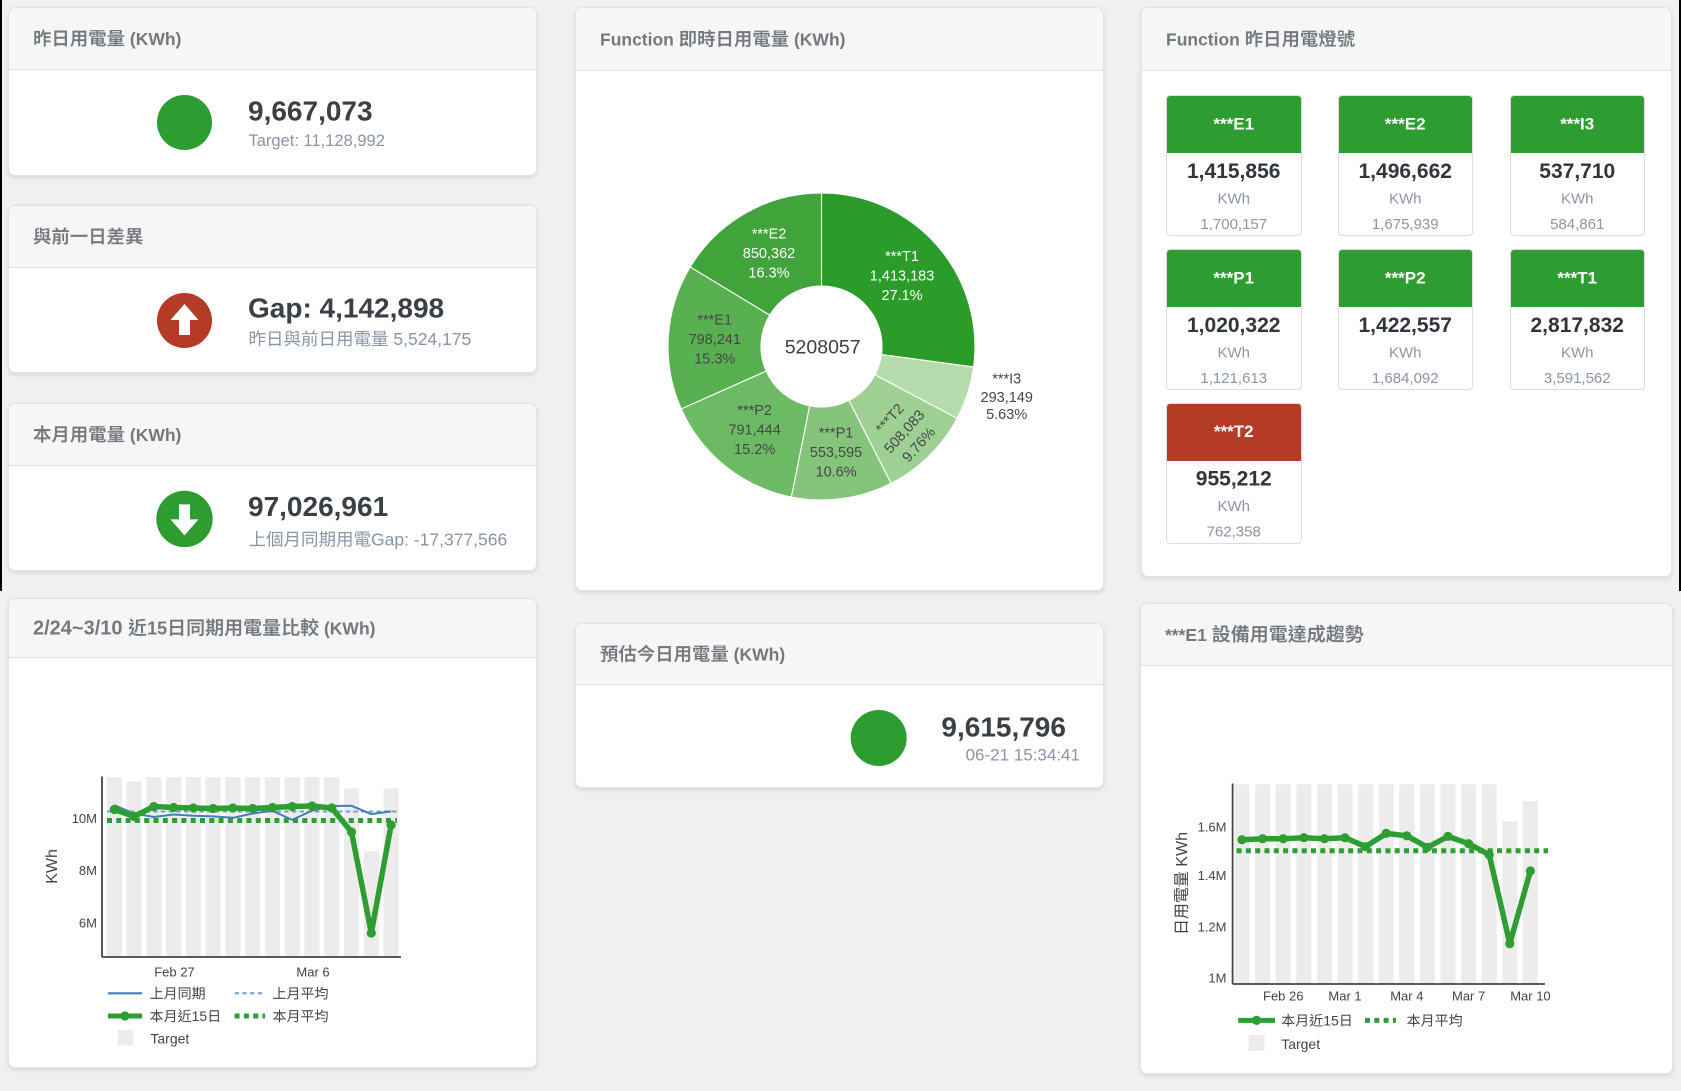 The width and height of the screenshot is (1681, 1091). What do you see at coordinates (430, 339) in the screenshot?
I see `svg-text: 5,524,175` at bounding box center [430, 339].